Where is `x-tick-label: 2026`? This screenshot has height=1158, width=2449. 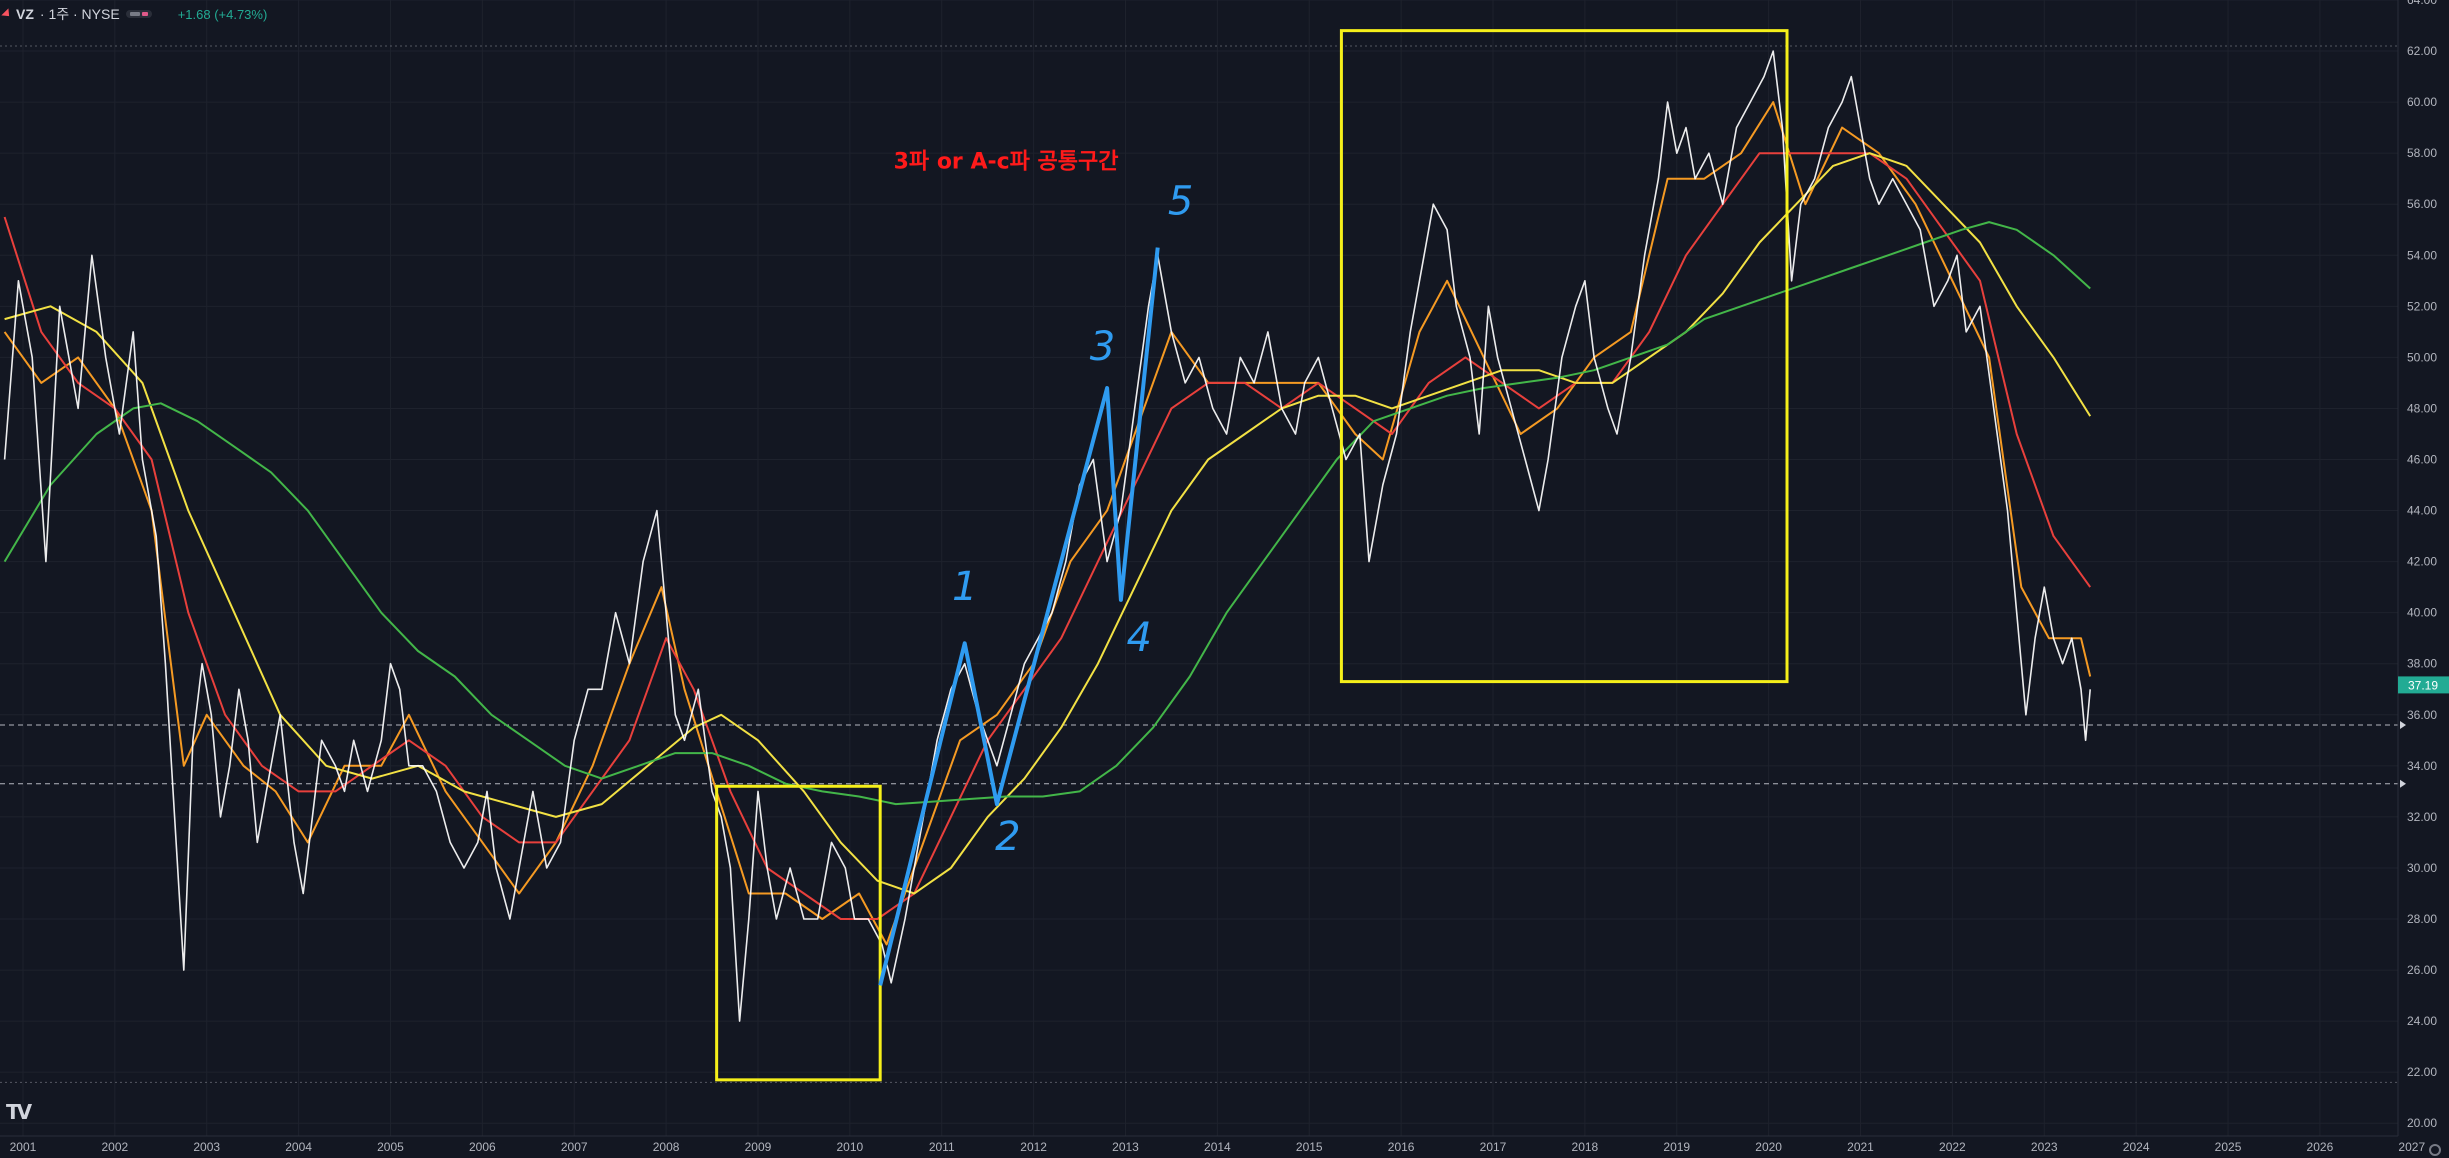 x-tick-label: 2026 is located at coordinates (2320, 1147).